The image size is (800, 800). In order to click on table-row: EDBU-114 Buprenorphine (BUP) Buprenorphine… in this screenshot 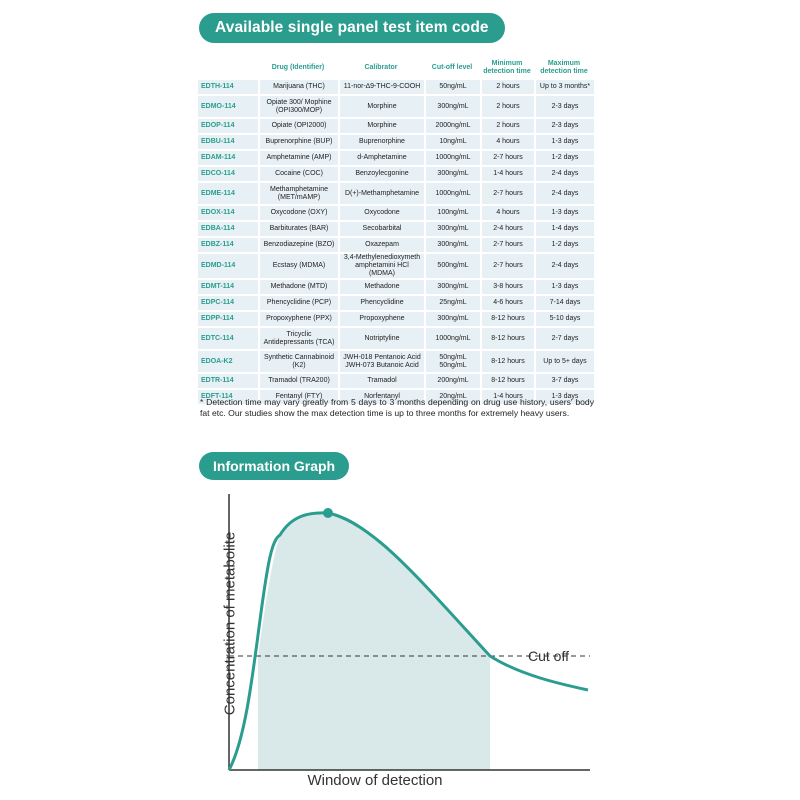, I will do `click(396, 142)`.